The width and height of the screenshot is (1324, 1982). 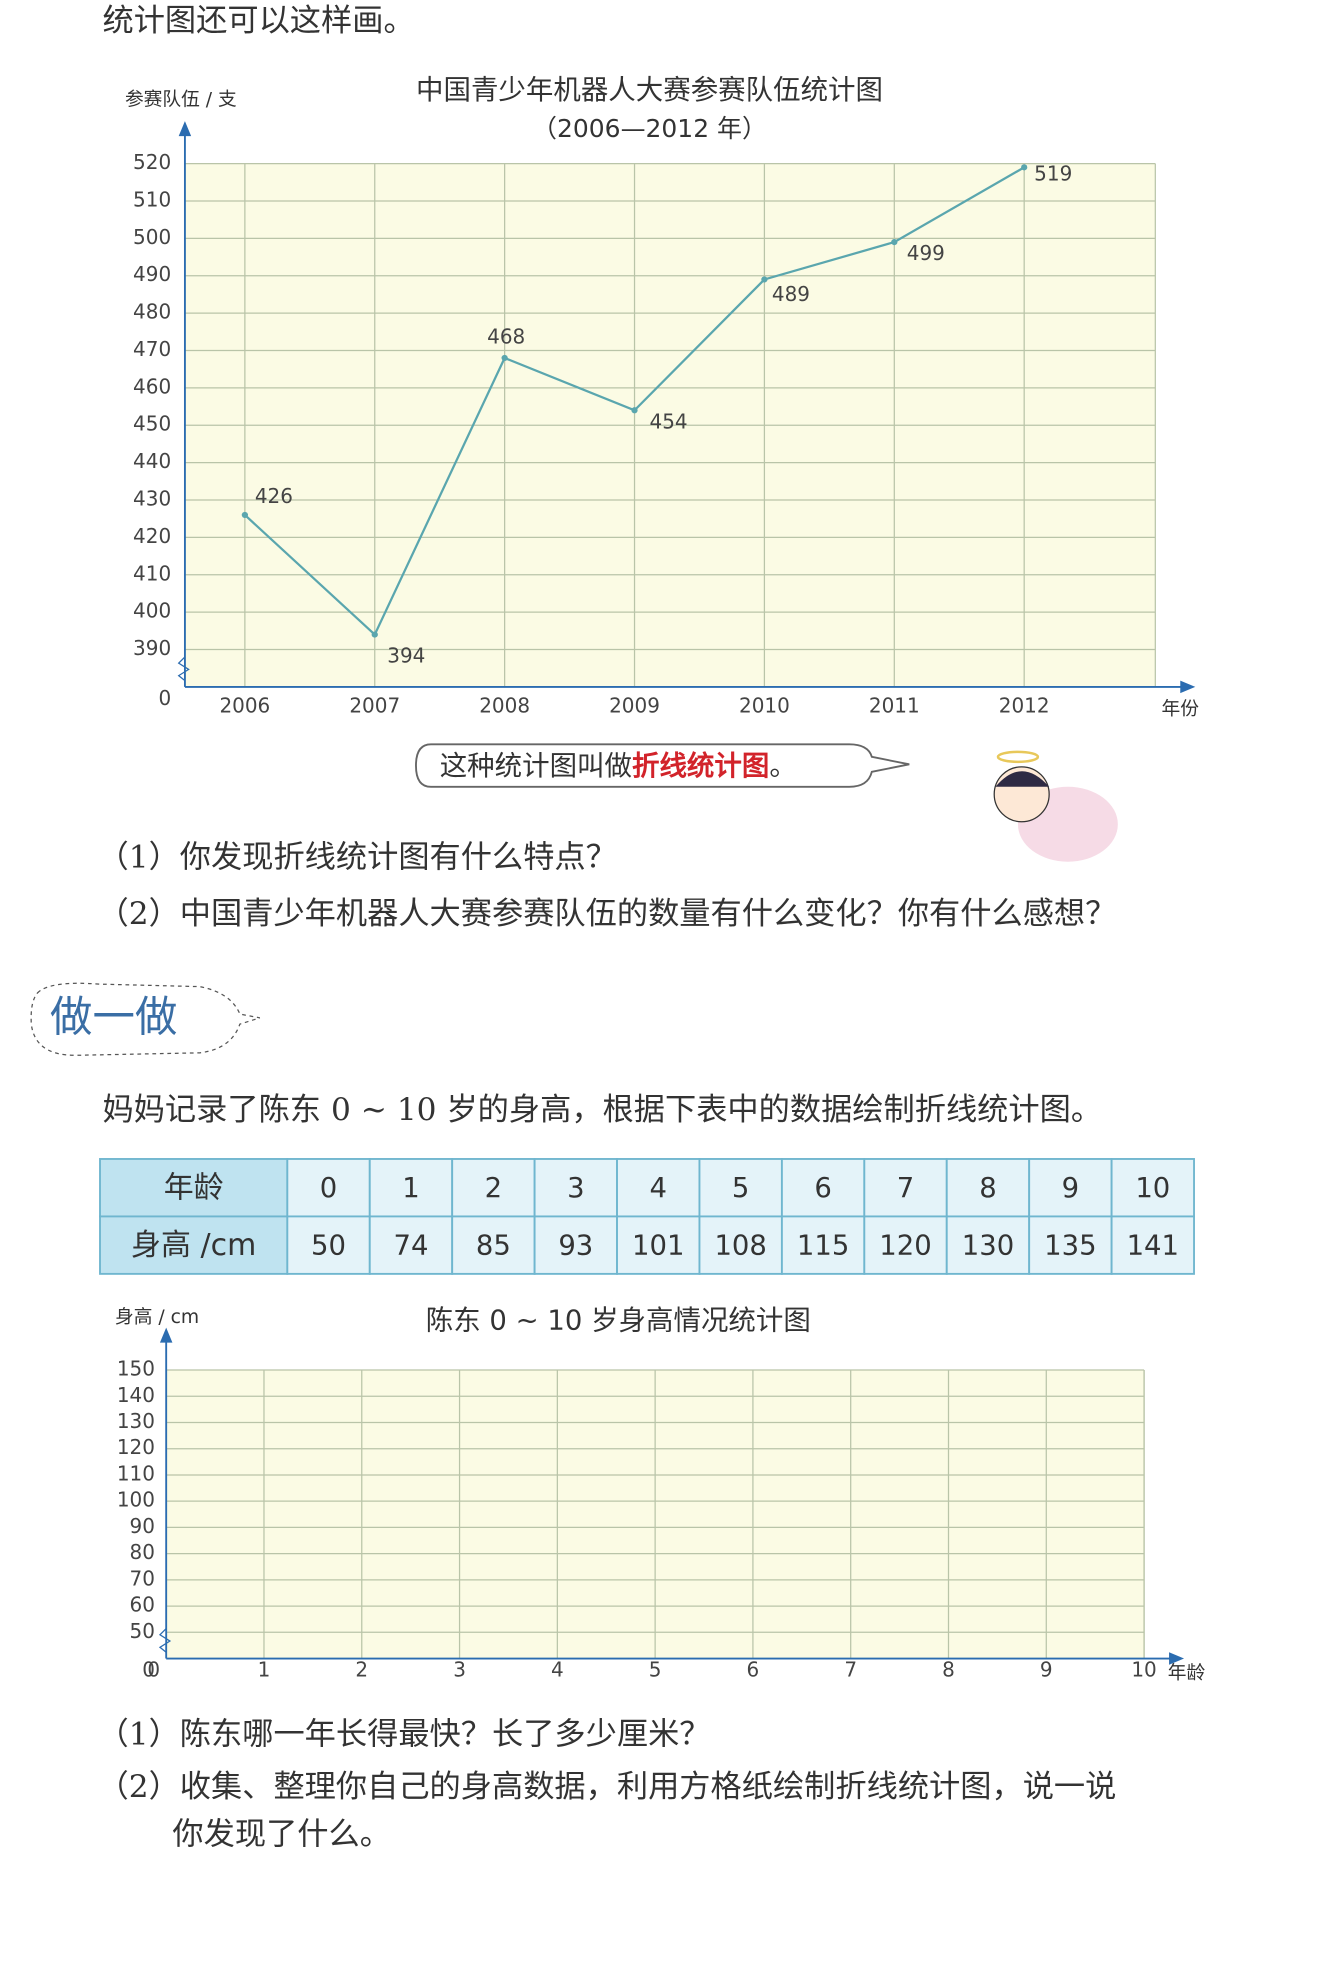 What do you see at coordinates (1187, 1673) in the screenshot?
I see `x-axis-label: 年龄` at bounding box center [1187, 1673].